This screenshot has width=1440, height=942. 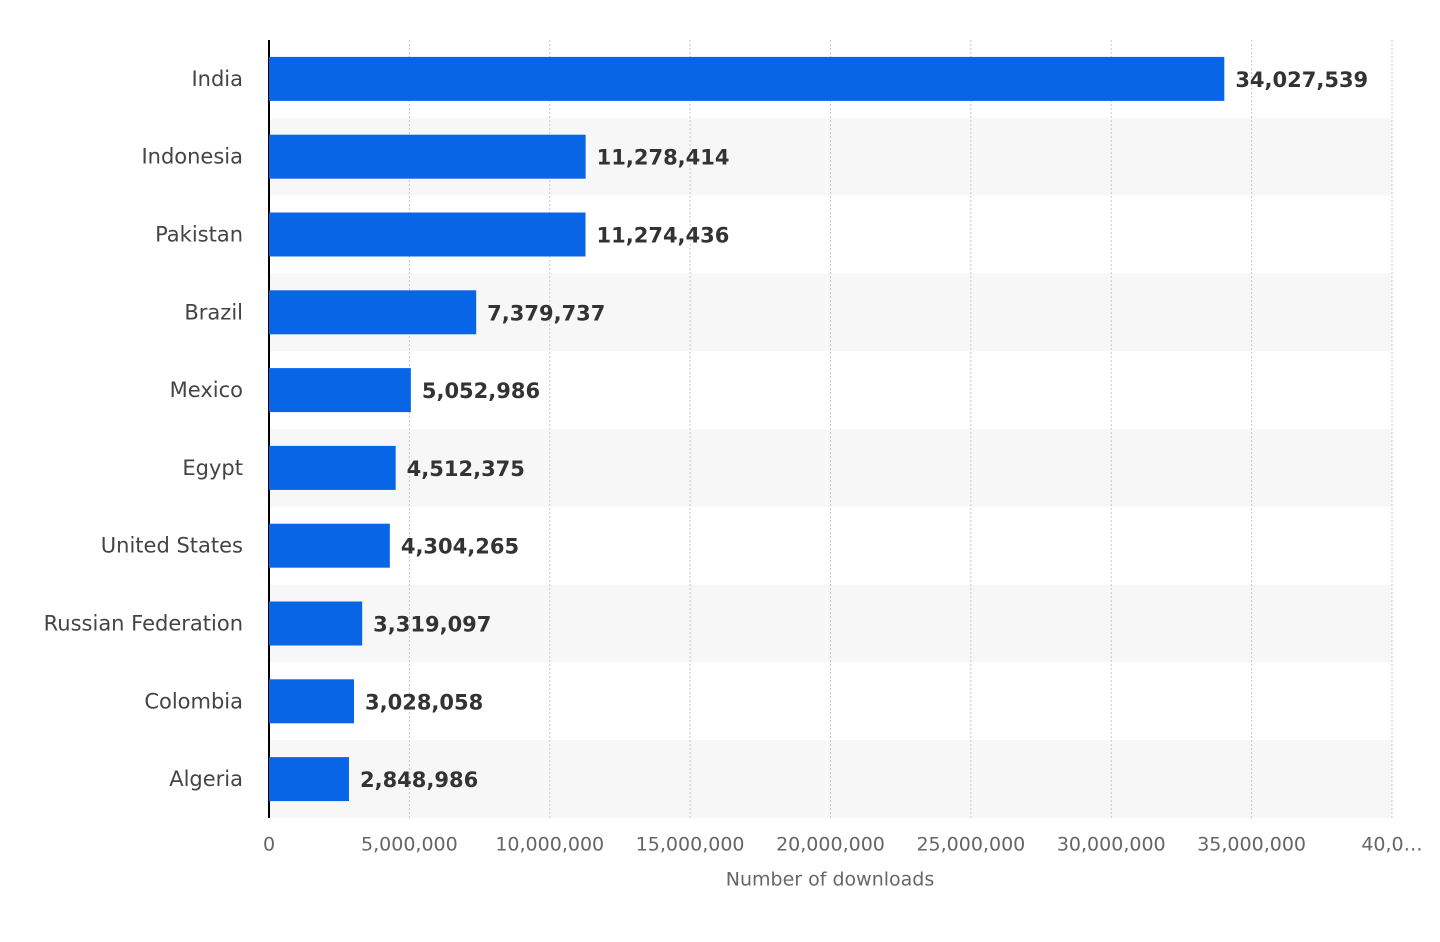 I want to click on value-label: 2,848,986, so click(x=419, y=780).